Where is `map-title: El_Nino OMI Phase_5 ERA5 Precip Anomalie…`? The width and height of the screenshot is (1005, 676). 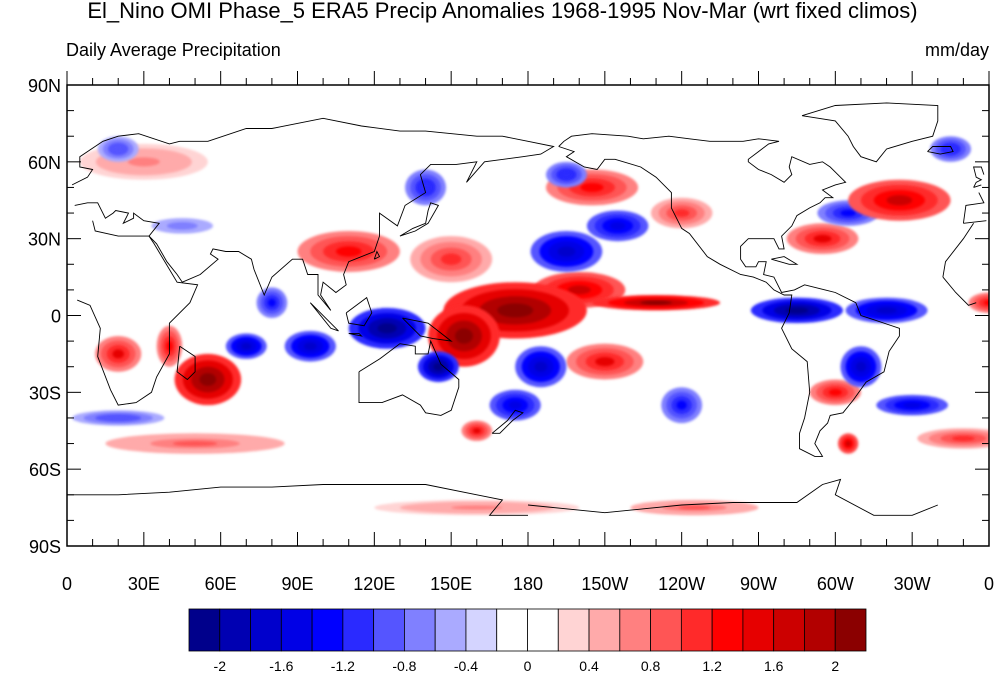 map-title: El_Nino OMI Phase_5 ERA5 Precip Anomalie… is located at coordinates (502, 11).